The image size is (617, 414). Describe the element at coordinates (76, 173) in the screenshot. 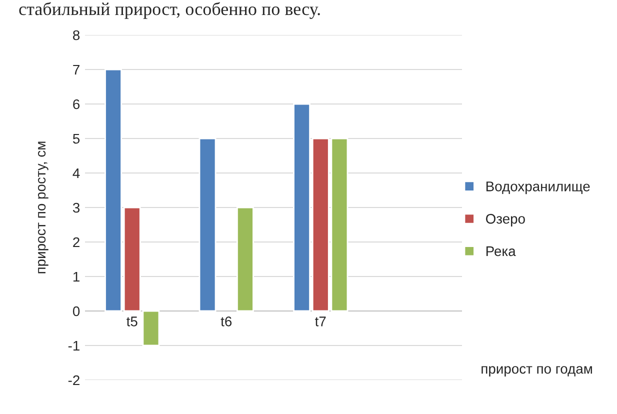

I see `y-tick-label: 4` at that location.